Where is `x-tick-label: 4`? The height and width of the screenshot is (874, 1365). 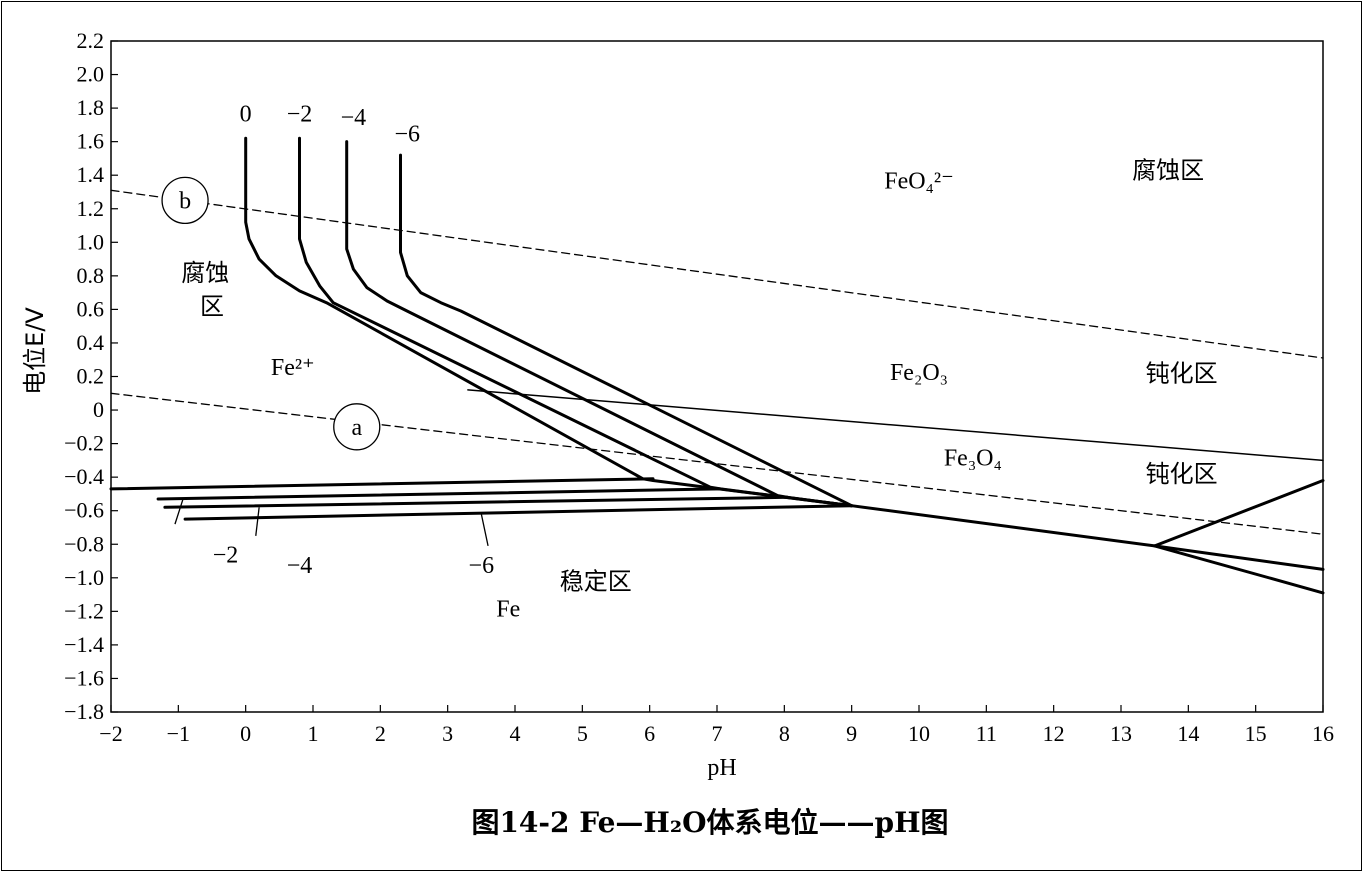
x-tick-label: 4 is located at coordinates (515, 733).